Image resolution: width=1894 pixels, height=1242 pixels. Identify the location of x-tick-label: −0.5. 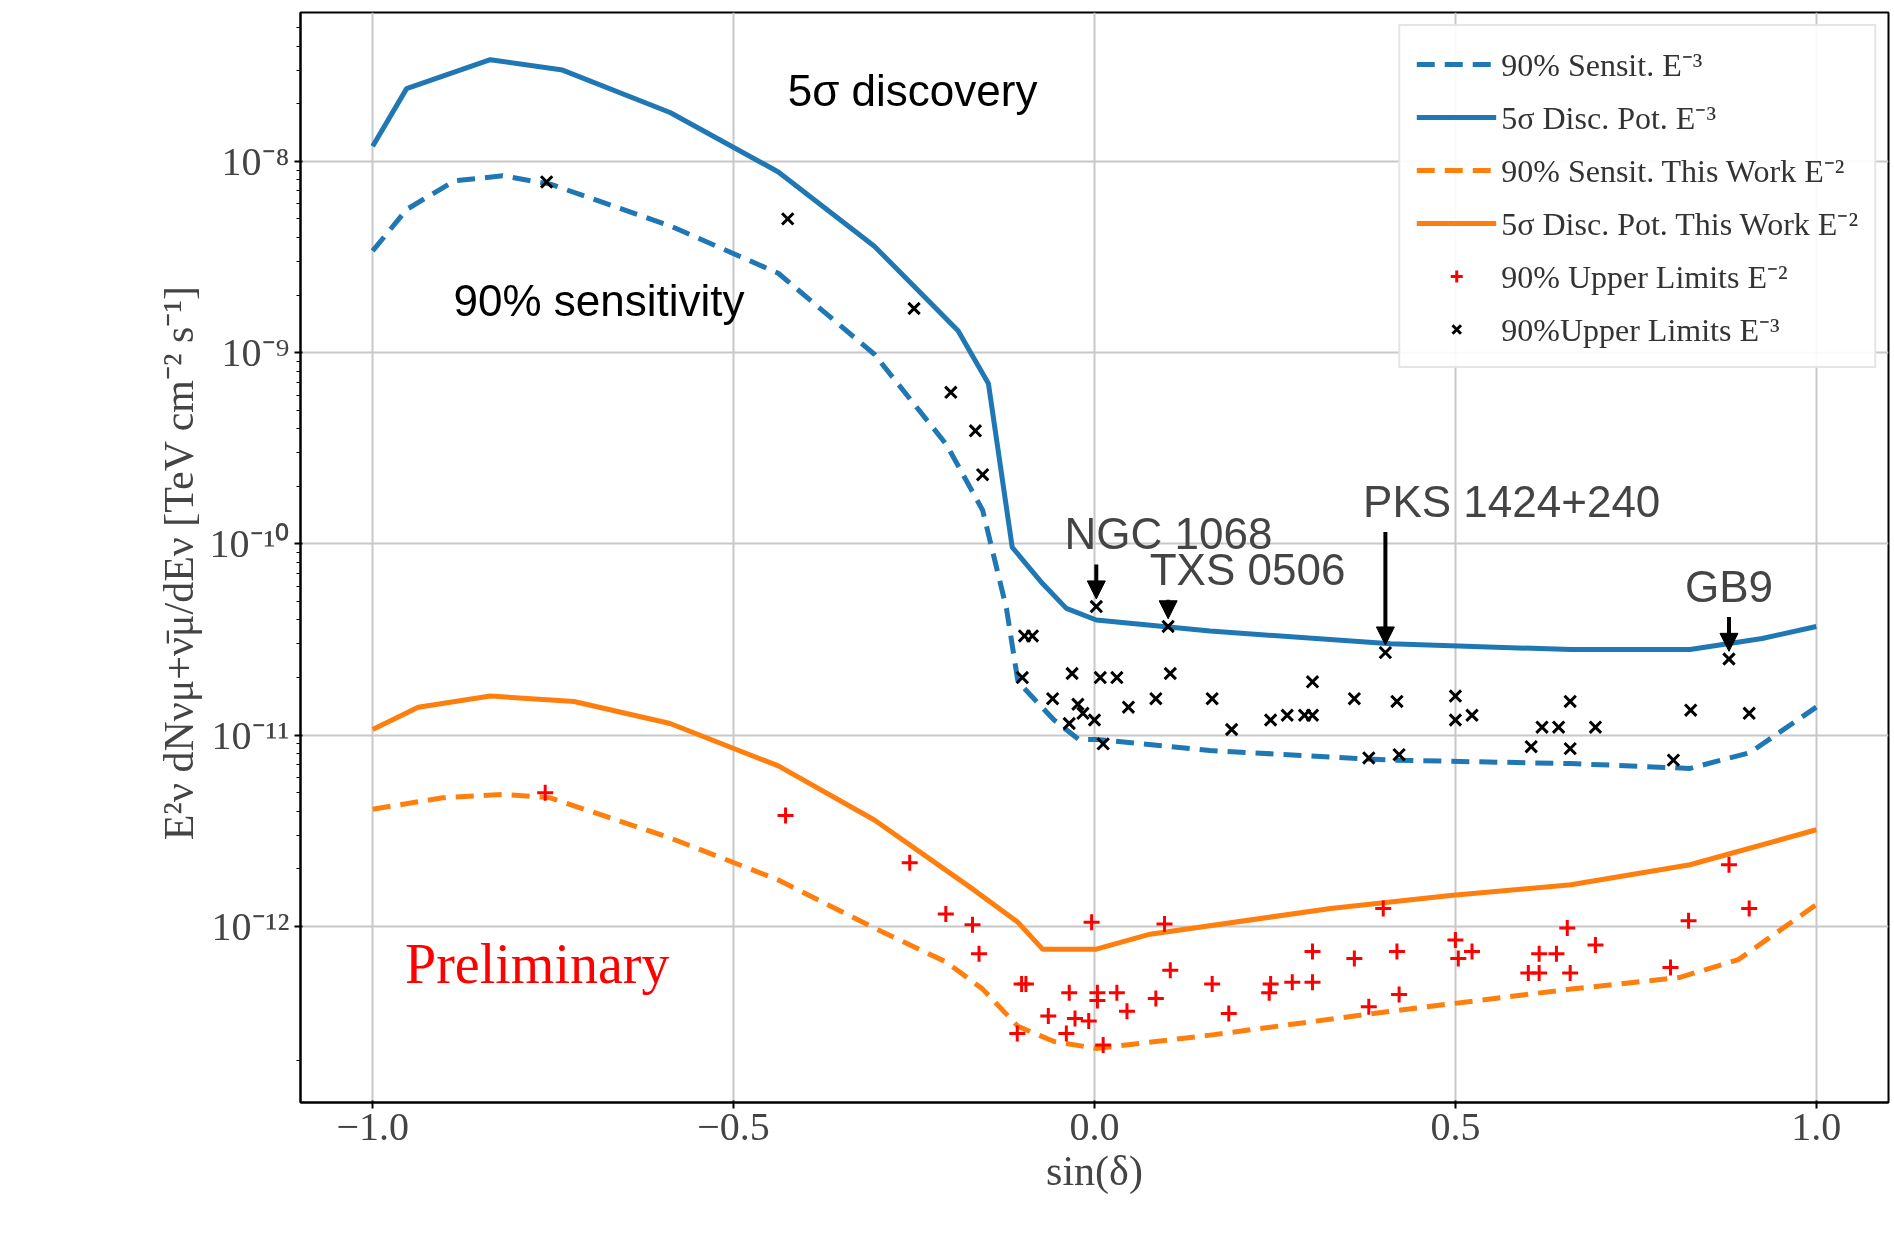
(733, 1126).